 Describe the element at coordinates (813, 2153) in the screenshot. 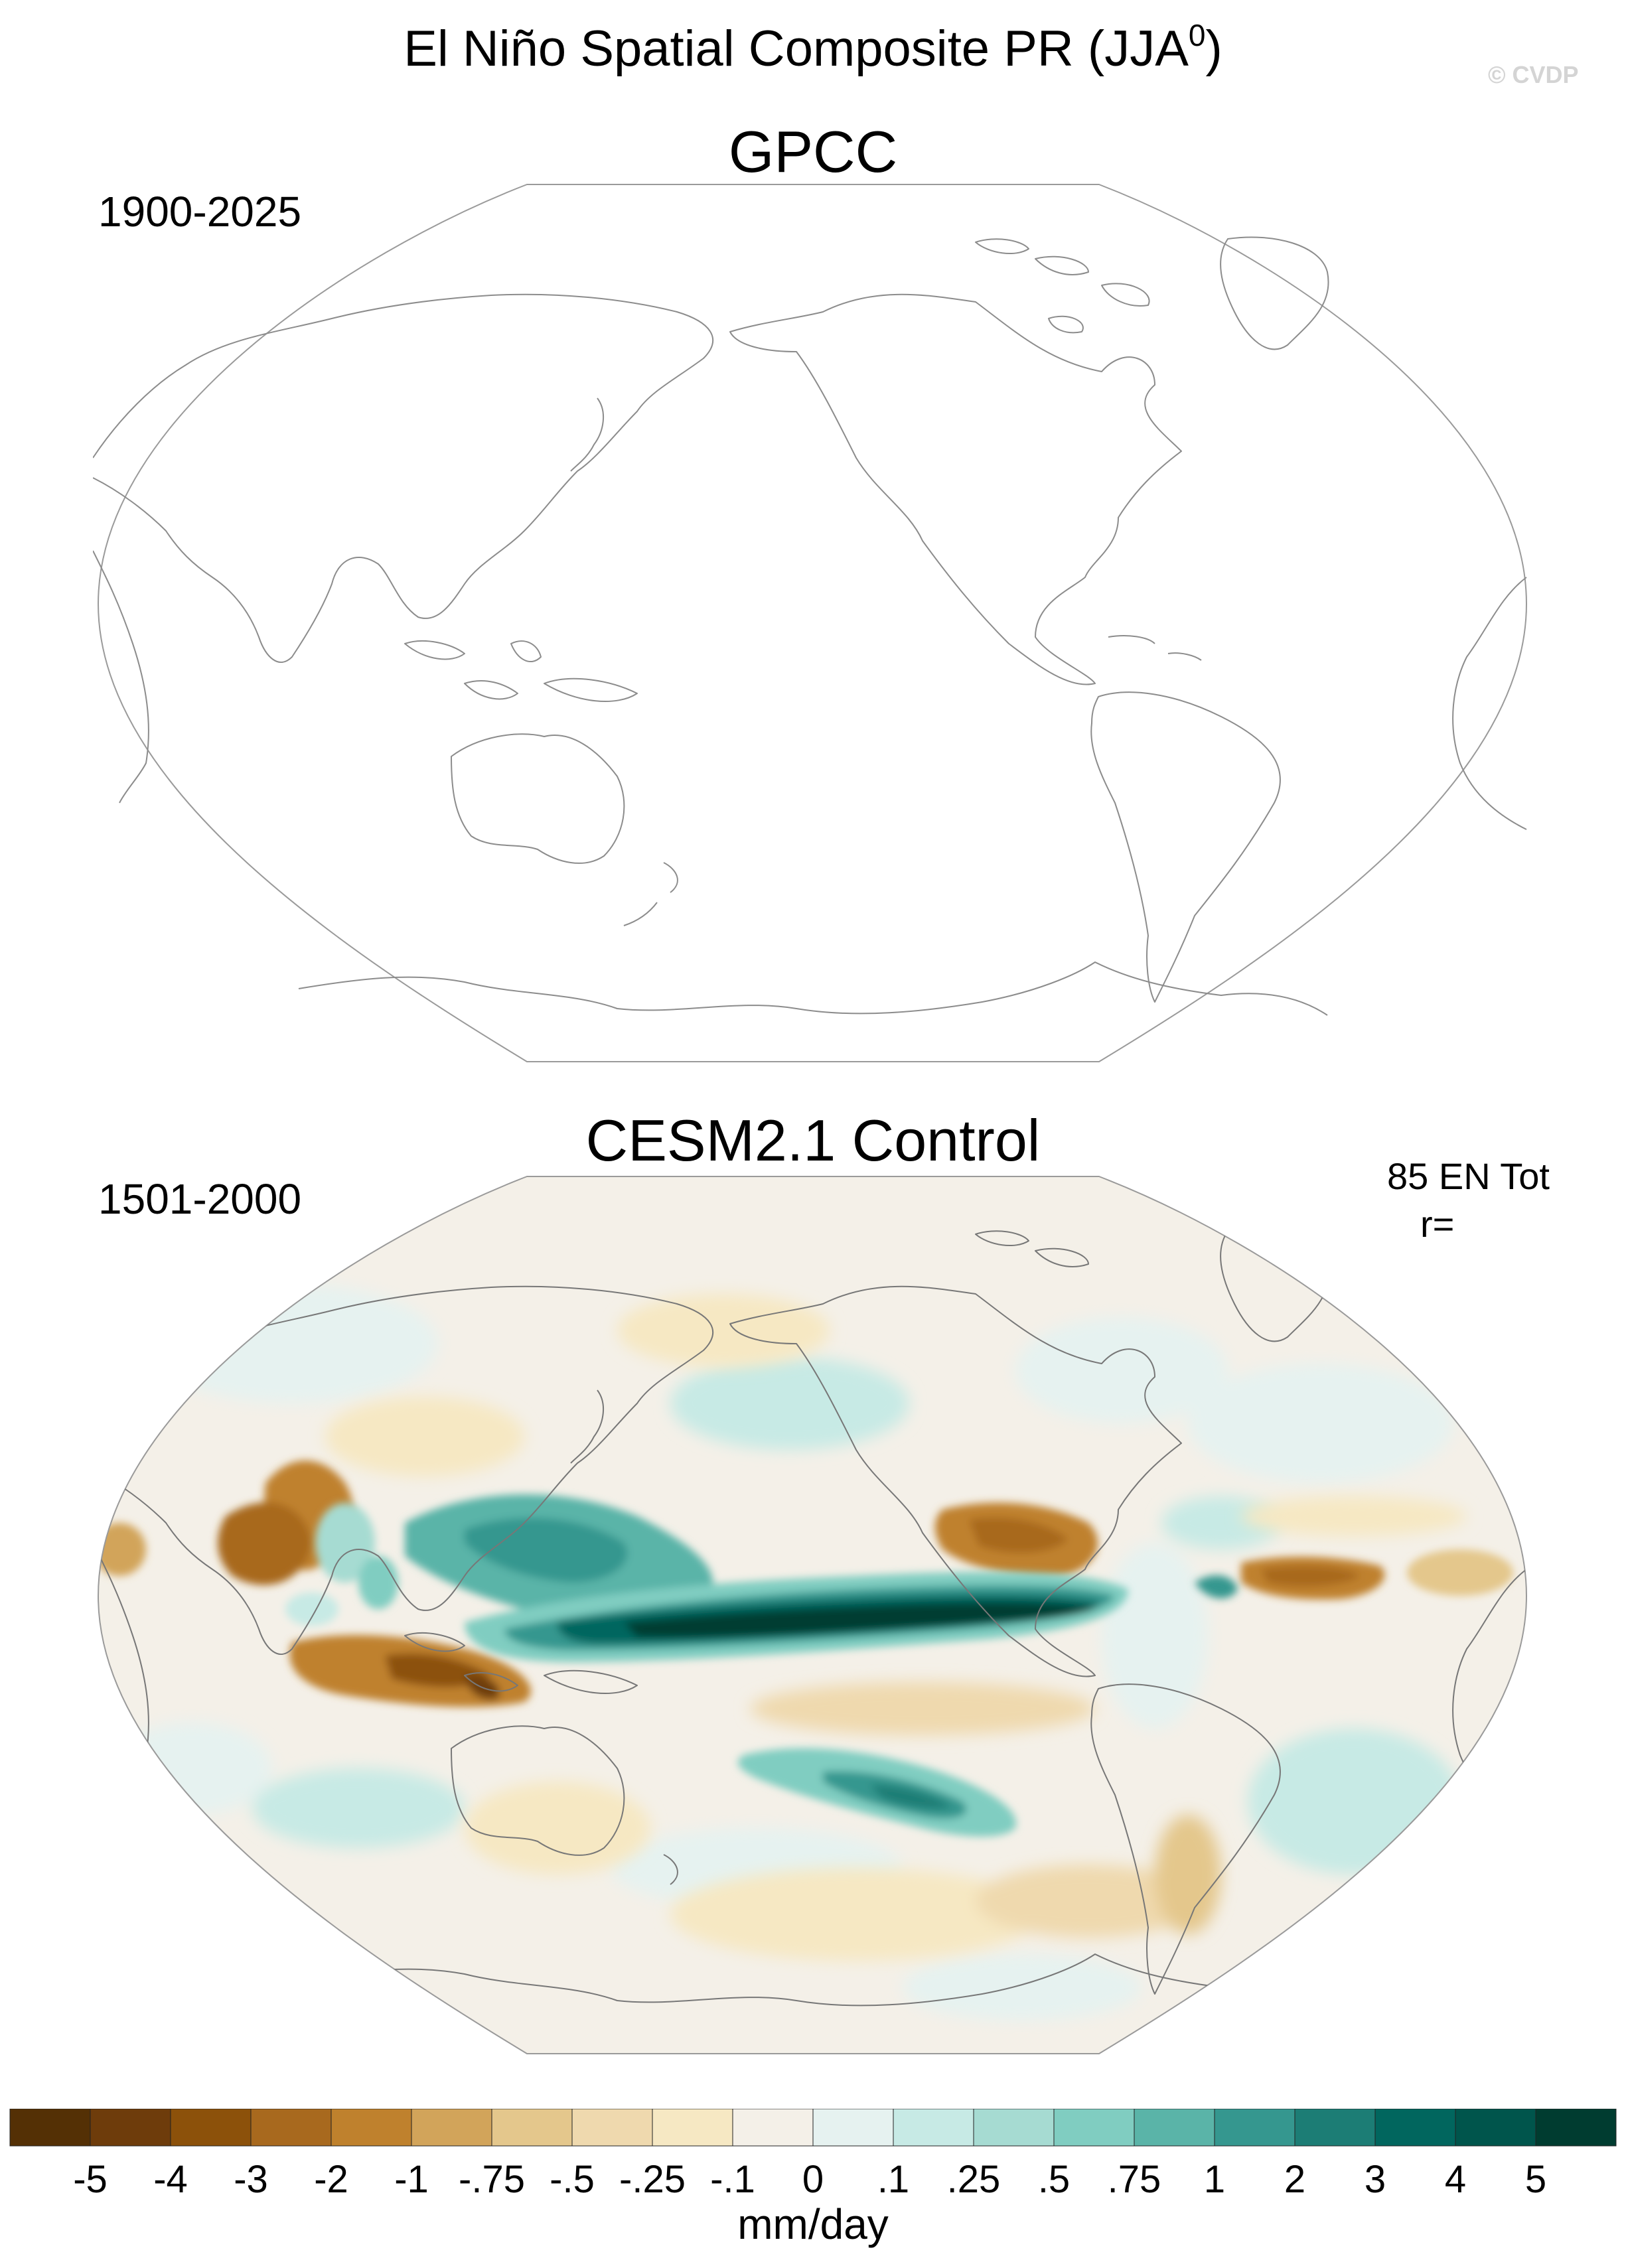

I see `colorbar: -5 -4 -3 -2 -1 -.75 -.5 -.25 -.1 0 .1 .25 .5 .75 1 2 3 4 5` at that location.